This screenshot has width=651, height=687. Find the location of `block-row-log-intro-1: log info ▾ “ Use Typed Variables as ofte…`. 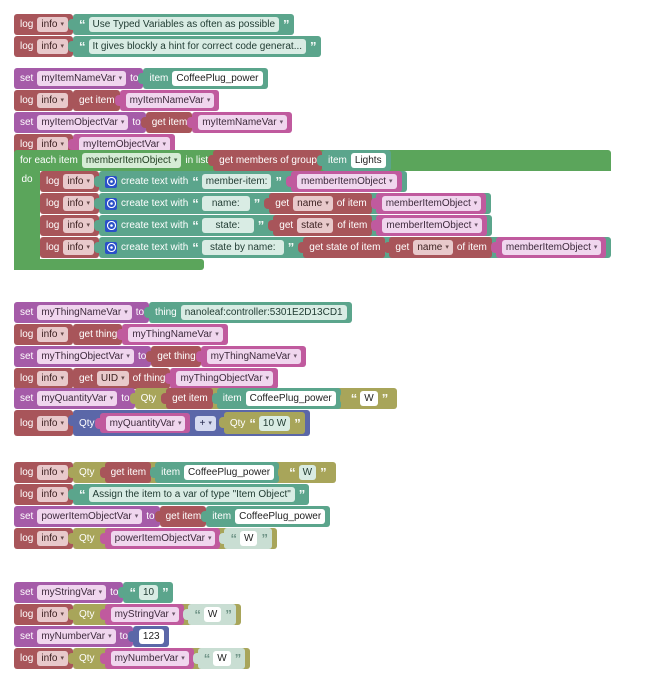

block-row-log-intro-1: log info ▾ “ Use Typed Variables as ofte… is located at coordinates (167, 24).